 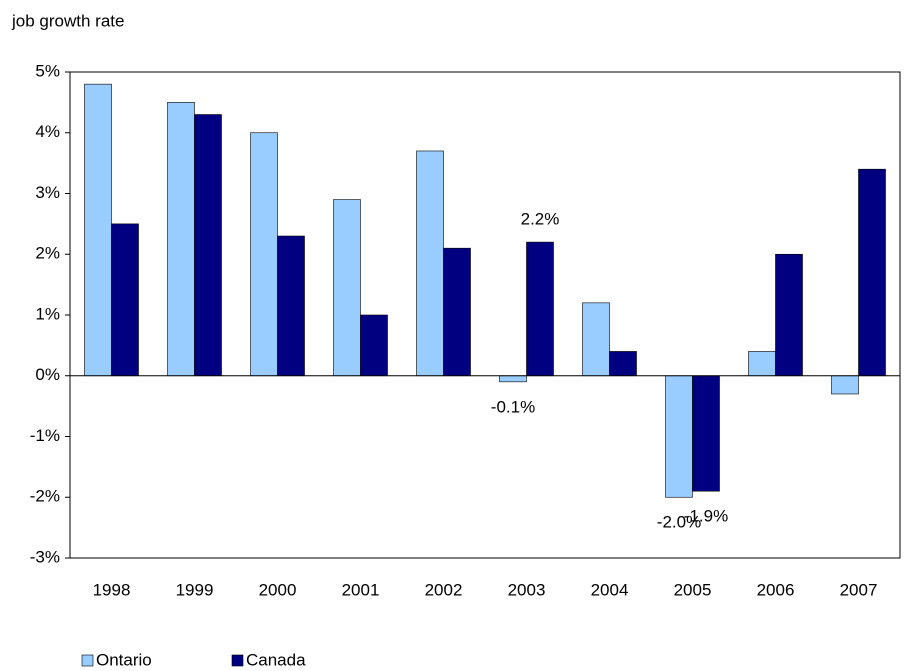 What do you see at coordinates (47, 374) in the screenshot?
I see `y-tick-label: 0%` at bounding box center [47, 374].